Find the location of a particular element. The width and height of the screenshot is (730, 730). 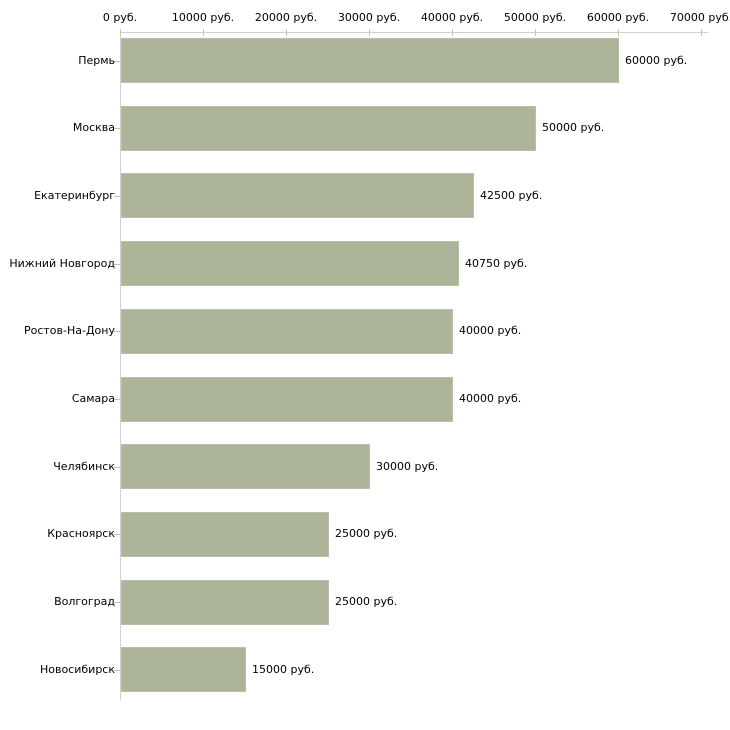

y-axis-line is located at coordinates (120, 366).